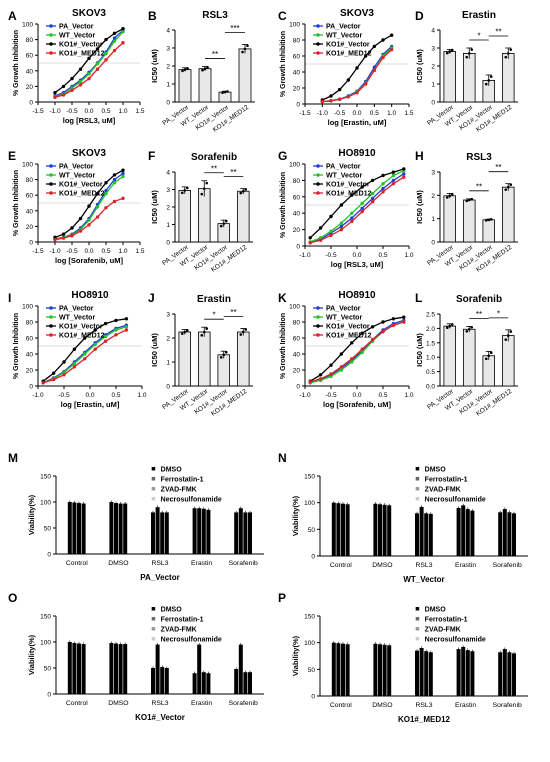  Describe the element at coordinates (343, 27) in the screenshot. I see `legend-label: PA_Vector` at that location.